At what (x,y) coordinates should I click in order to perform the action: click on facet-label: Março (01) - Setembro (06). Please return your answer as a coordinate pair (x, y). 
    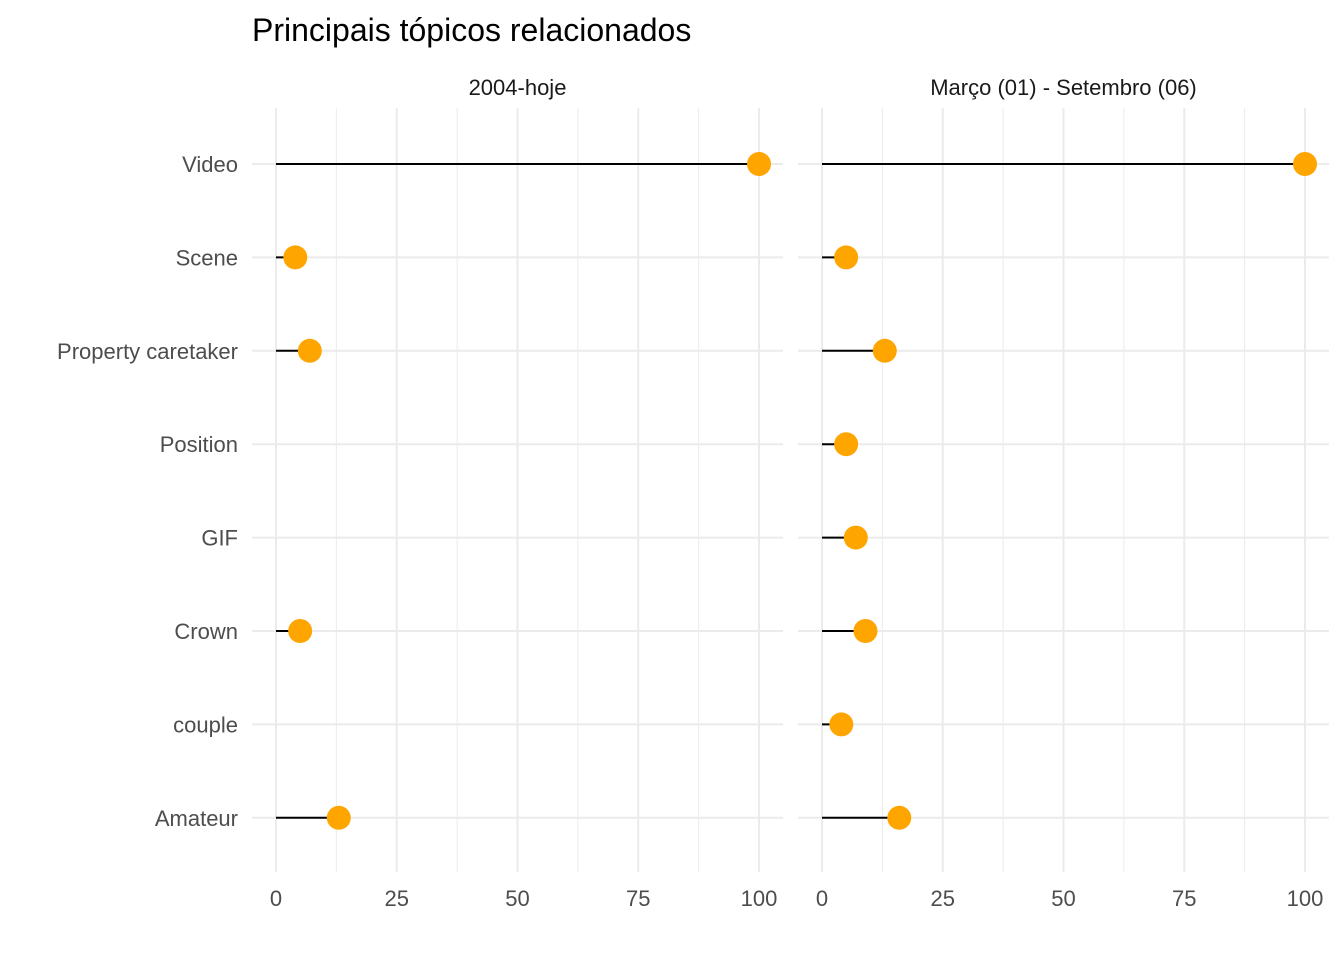
    Looking at the image, I should click on (1063, 87).